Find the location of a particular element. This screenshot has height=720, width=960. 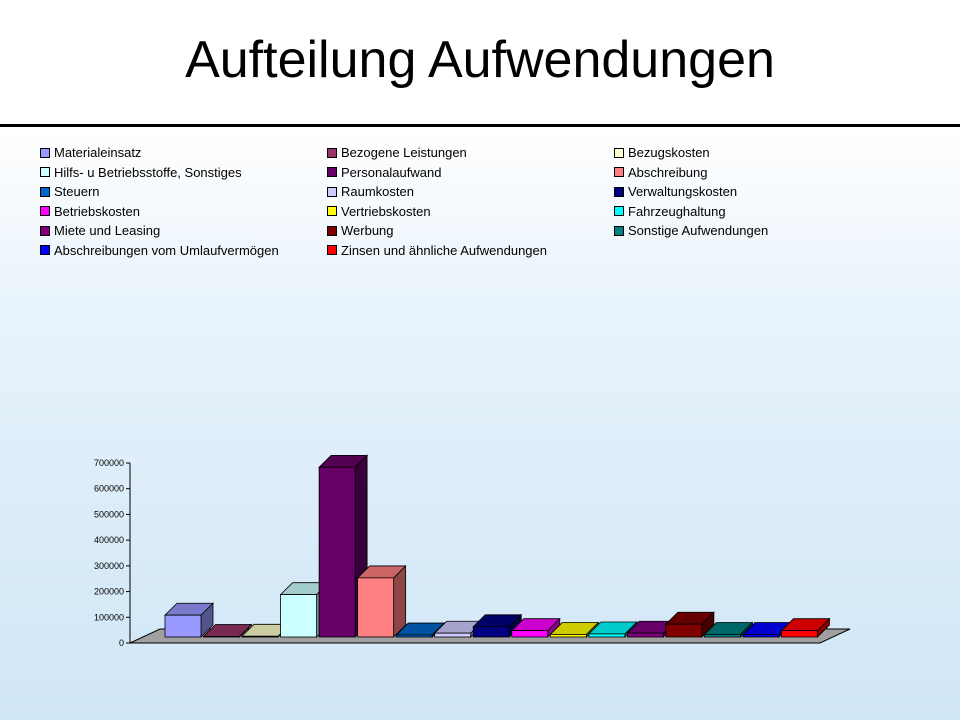

legend-label: Raumkosten is located at coordinates (377, 192).